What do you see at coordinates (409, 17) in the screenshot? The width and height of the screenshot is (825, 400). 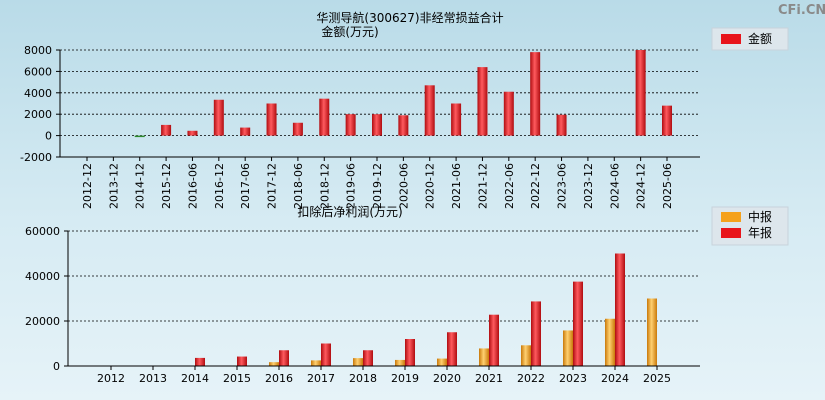 I see `chart-top-title: 华测导航(300627)非经常损益合计` at bounding box center [409, 17].